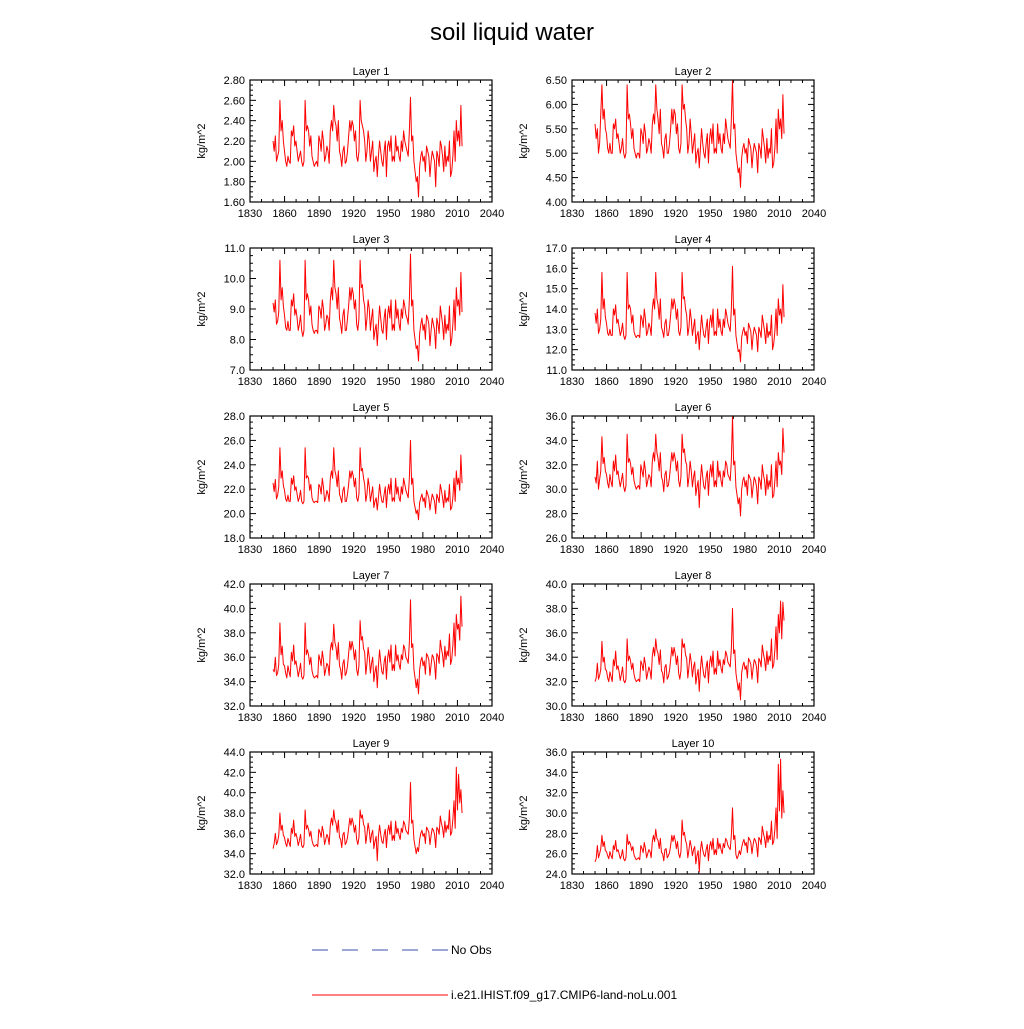 The image size is (1024, 1029). I want to click on legend-item: i.e21.IHIST.f09_g17.CMIP6-land-noLu.001, so click(494, 995).